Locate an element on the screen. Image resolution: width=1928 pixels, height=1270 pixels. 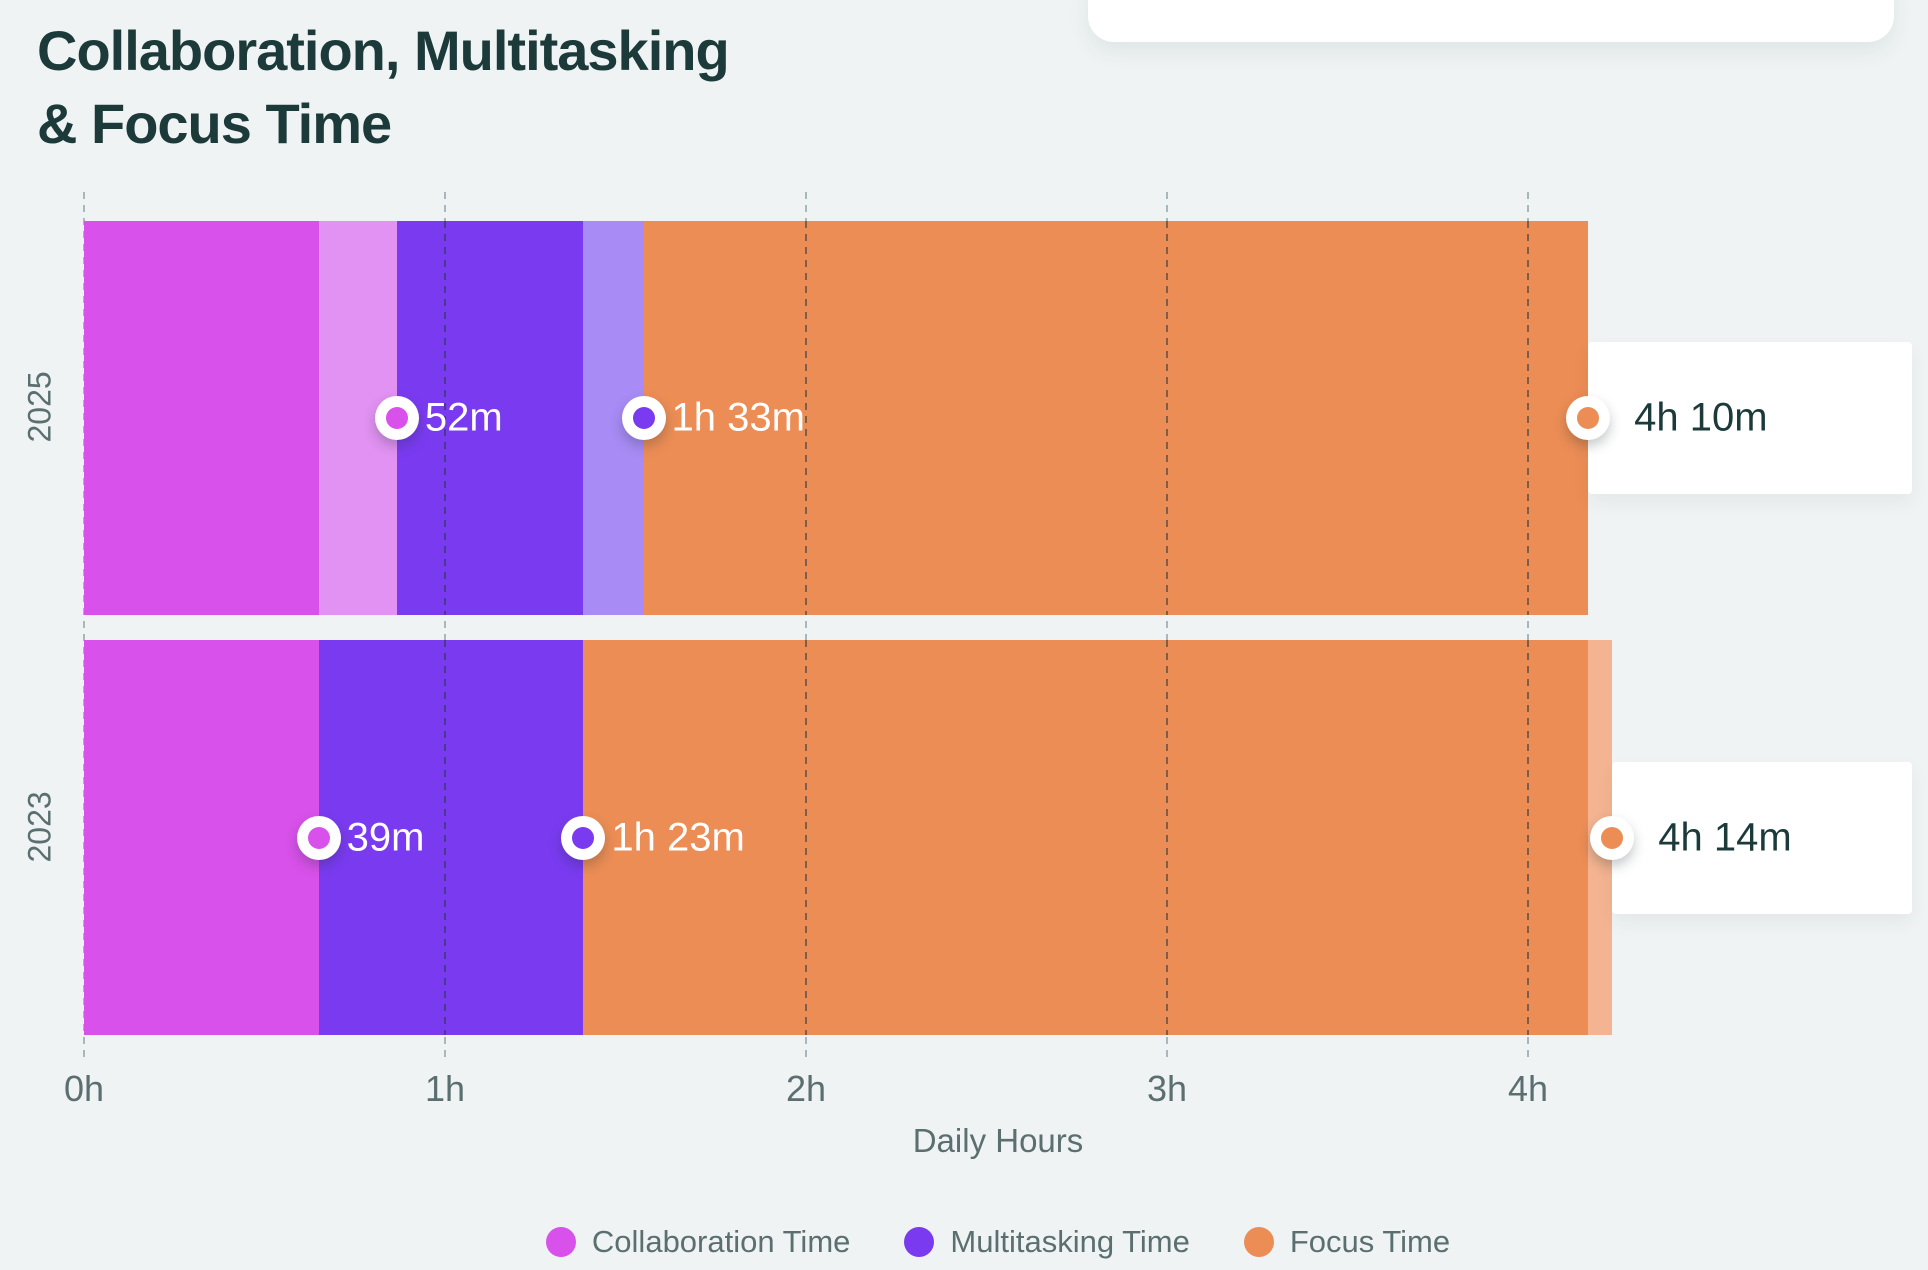
legend-item-collaboration: Collaboration Time is located at coordinates (698, 1242).